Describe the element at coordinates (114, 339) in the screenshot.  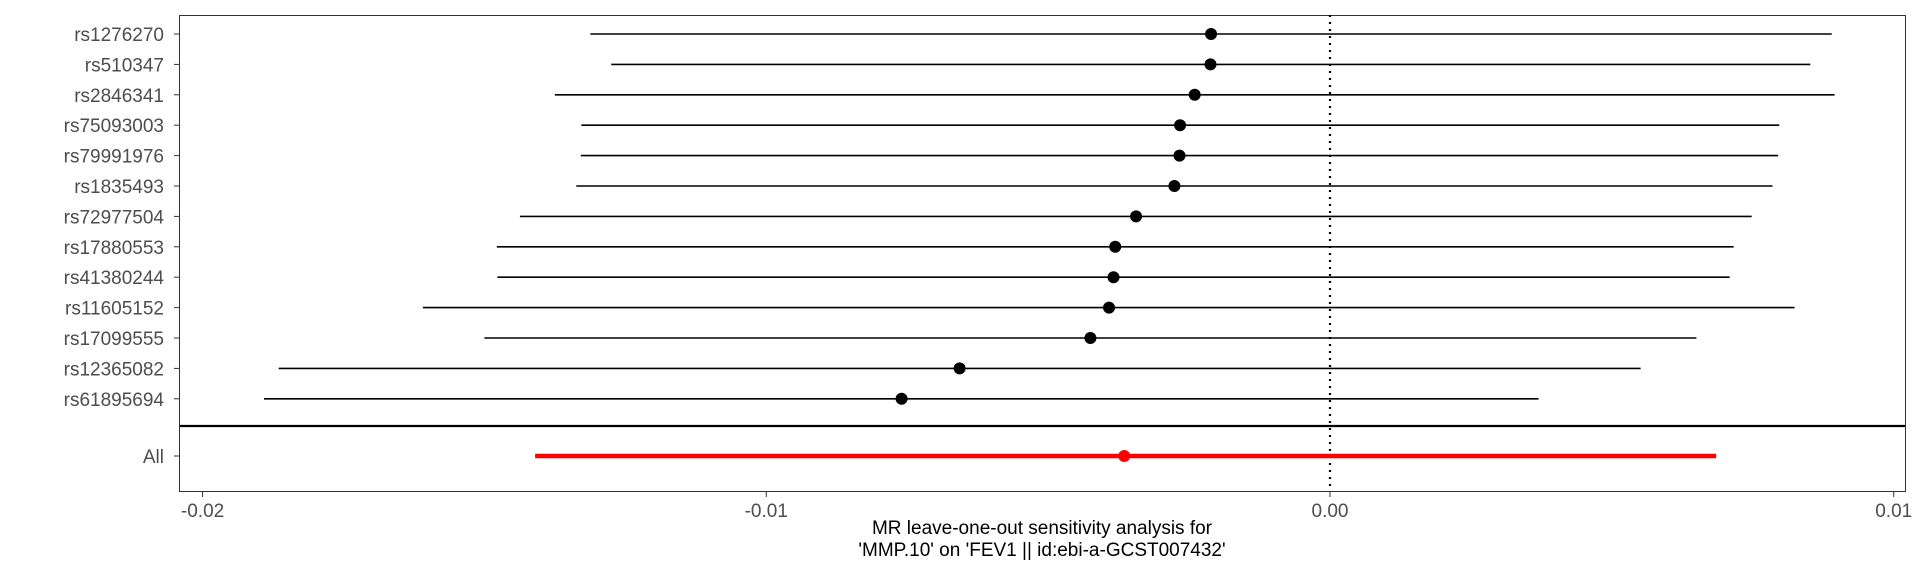
I see `snp-label: rs17099555` at that location.